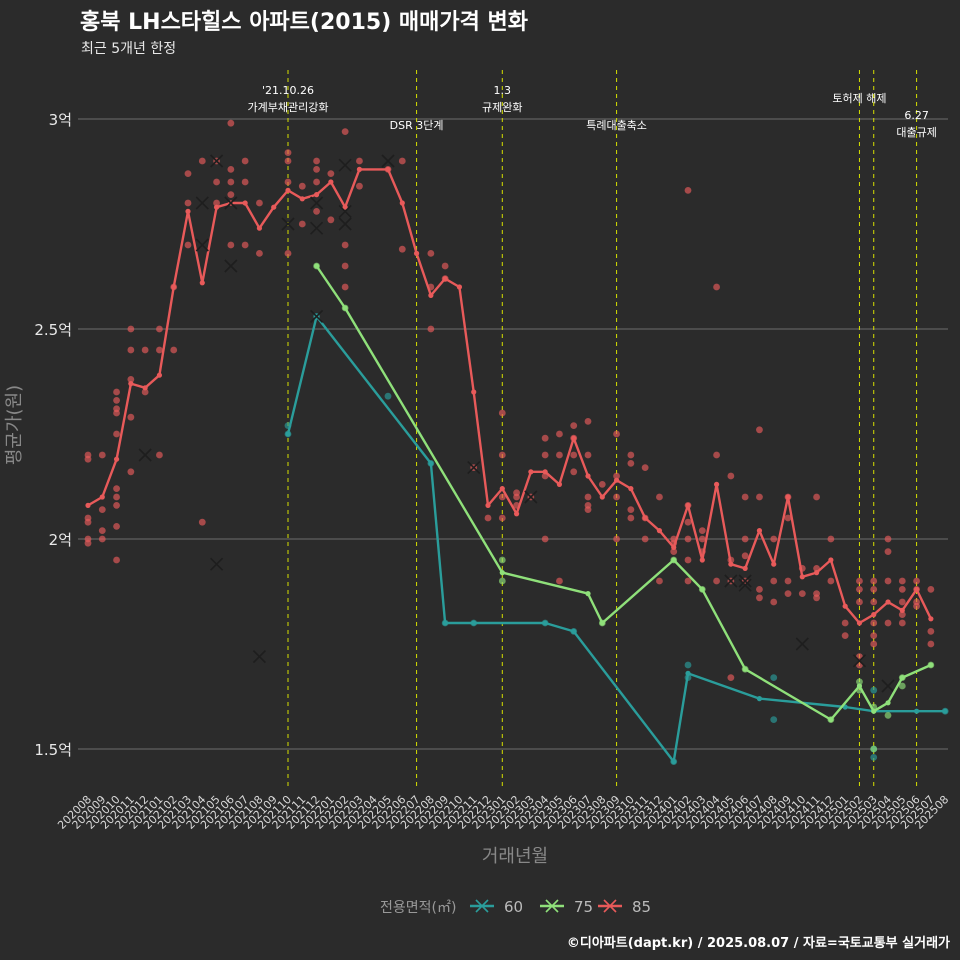 The height and width of the screenshot is (960, 960). I want to click on legend-label-60: 60, so click(513, 907).